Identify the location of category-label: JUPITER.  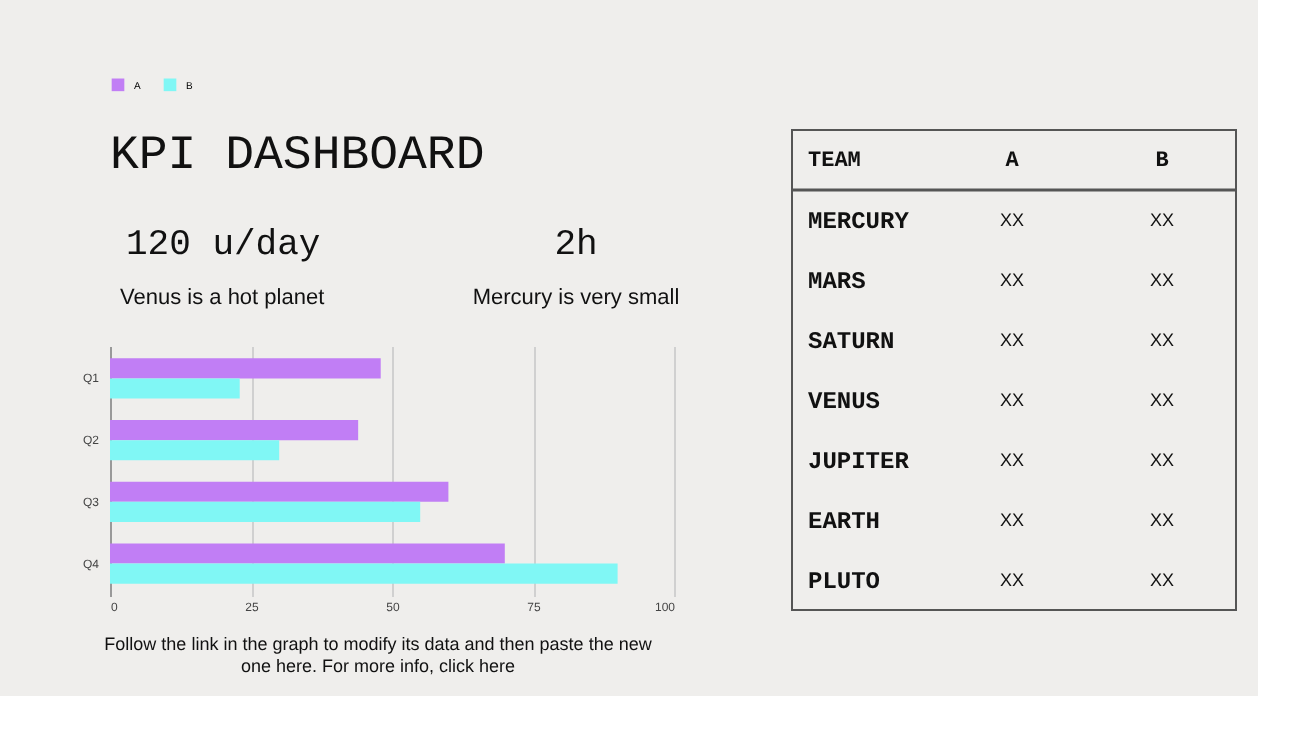
(858, 462).